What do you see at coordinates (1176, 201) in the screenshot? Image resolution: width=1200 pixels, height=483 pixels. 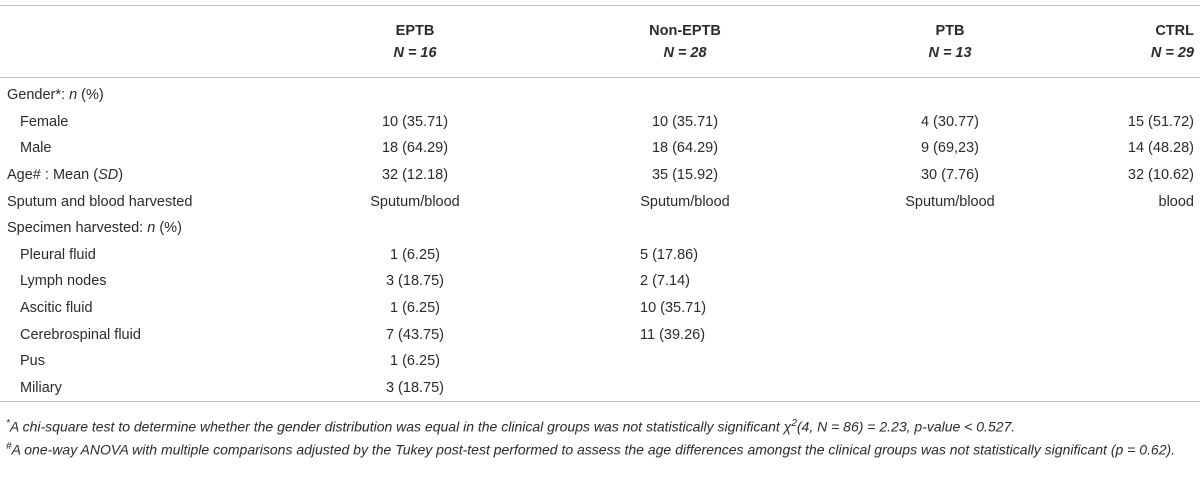 I see `cell-ctrl: blood` at bounding box center [1176, 201].